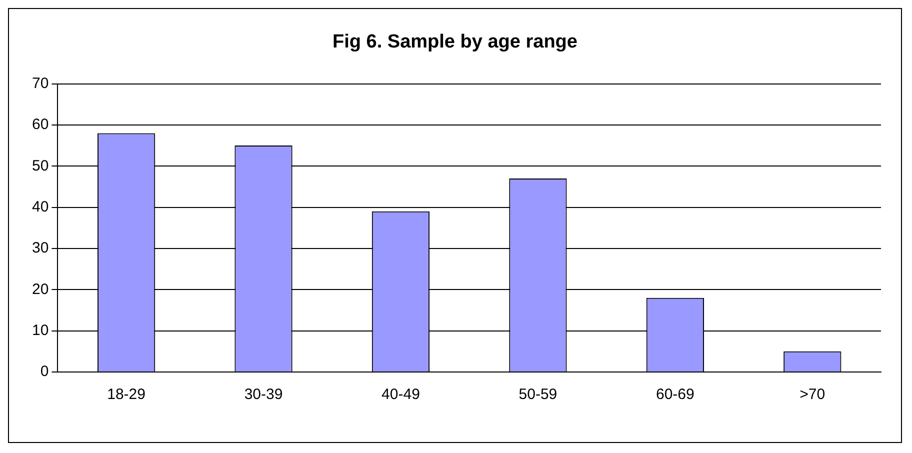 This screenshot has height=453, width=912. Describe the element at coordinates (455, 42) in the screenshot. I see `chart-title: Fig 6. Sample by age range` at that location.